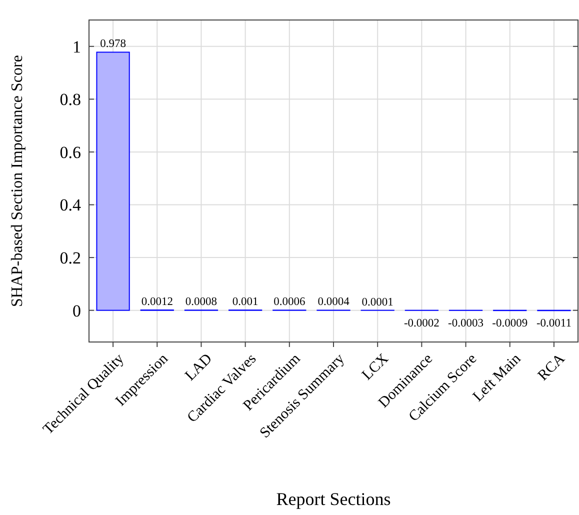 Image resolution: width=579 pixels, height=515 pixels. Describe the element at coordinates (245, 302) in the screenshot. I see `data-label: 0.001` at that location.